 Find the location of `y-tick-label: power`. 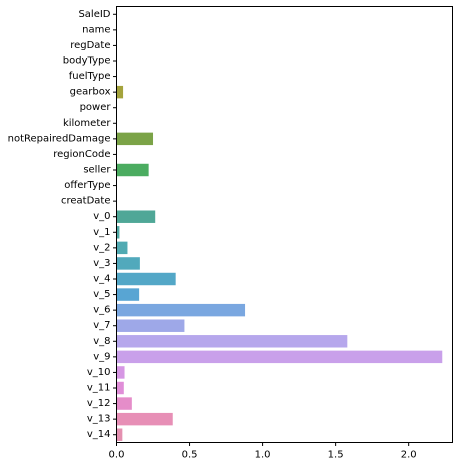

y-tick-label: power is located at coordinates (96, 107).